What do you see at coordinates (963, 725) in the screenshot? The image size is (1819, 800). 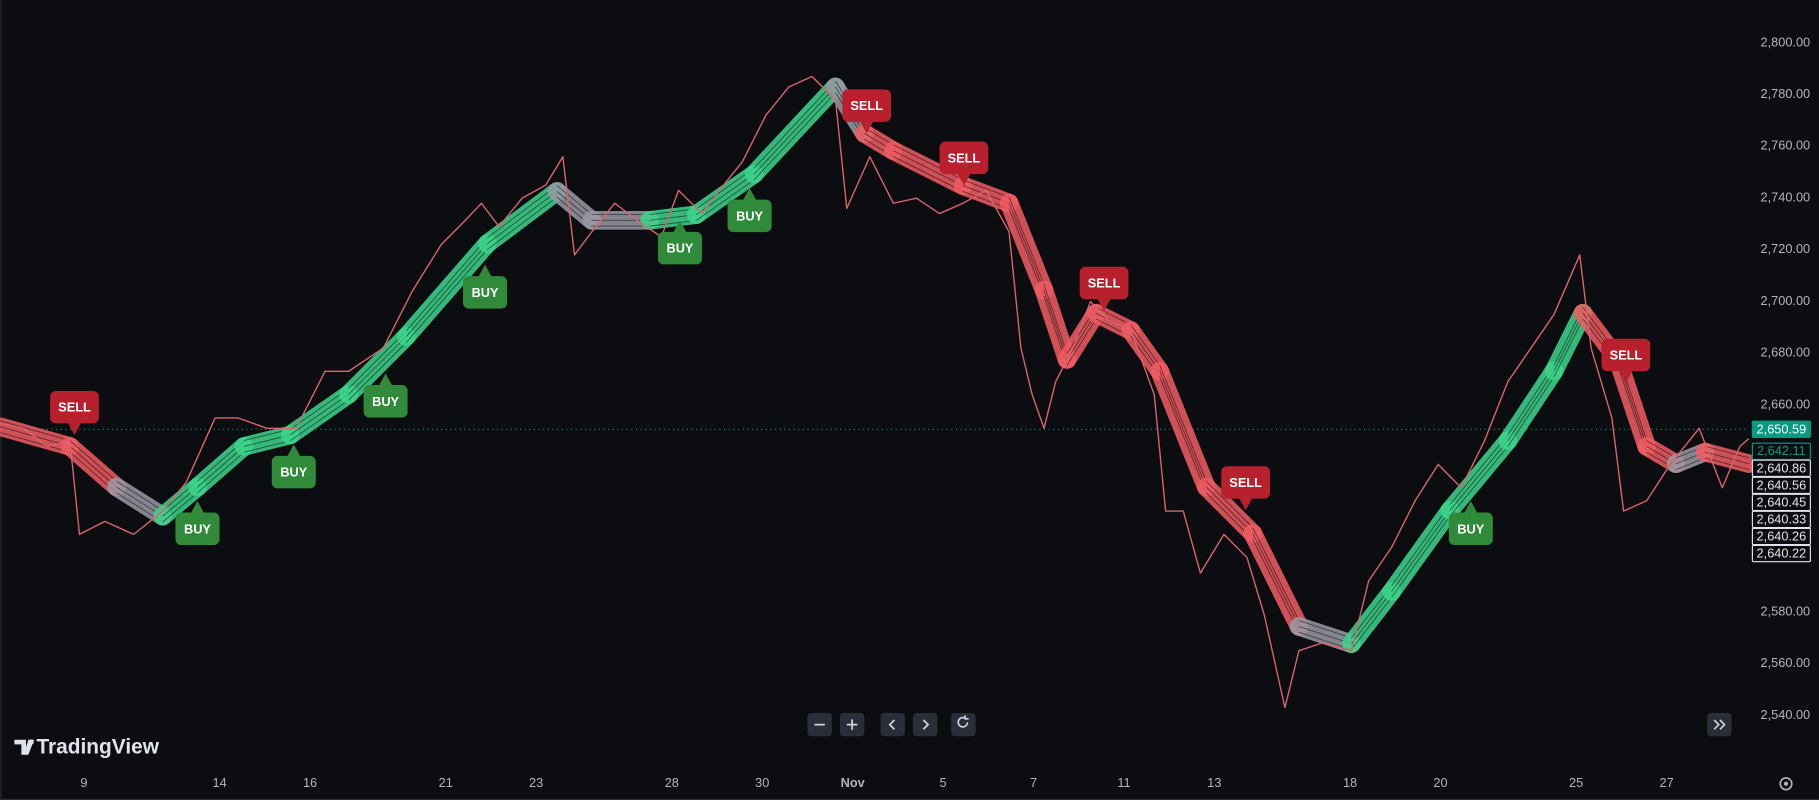 I see `reset-button` at bounding box center [963, 725].